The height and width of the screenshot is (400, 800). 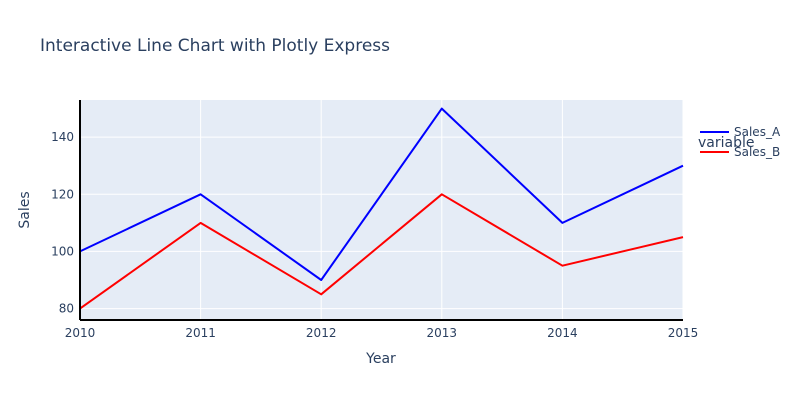 I want to click on x-tick-label: 2013, so click(x=442, y=333).